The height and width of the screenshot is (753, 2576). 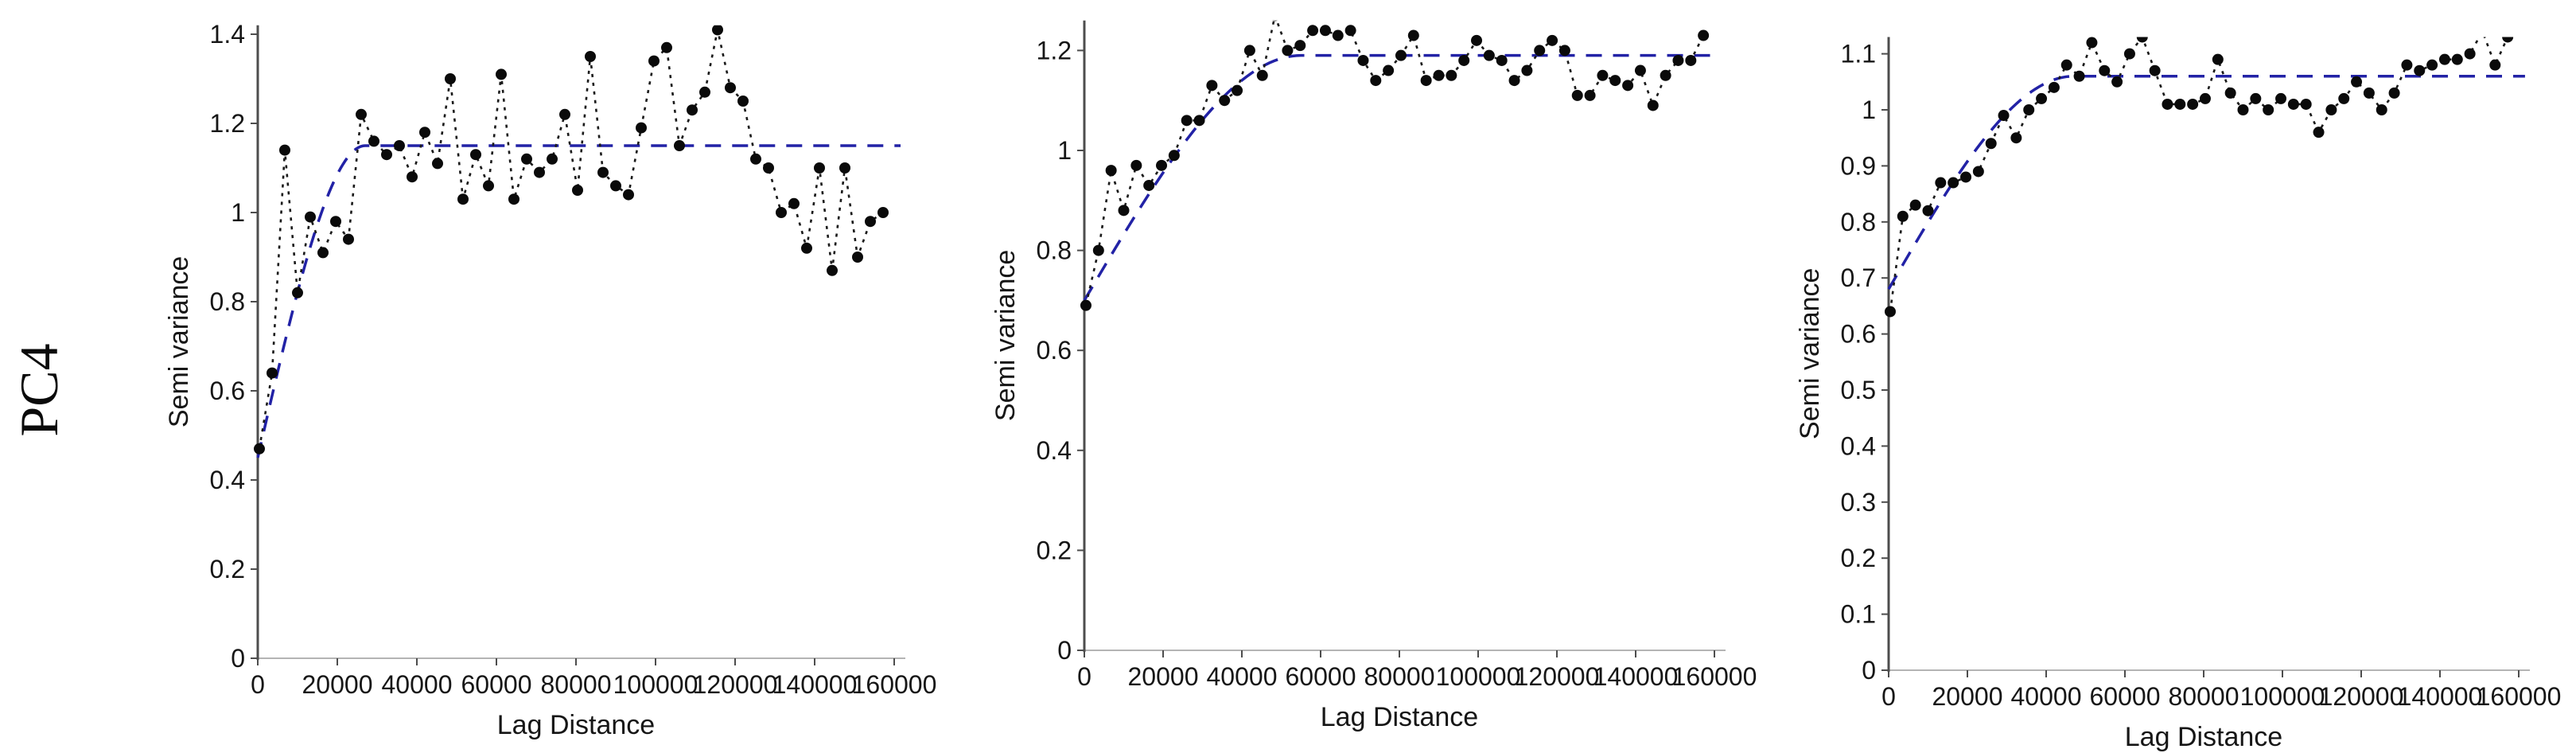 What do you see at coordinates (1869, 110) in the screenshot?
I see `y-tick-label: 1` at bounding box center [1869, 110].